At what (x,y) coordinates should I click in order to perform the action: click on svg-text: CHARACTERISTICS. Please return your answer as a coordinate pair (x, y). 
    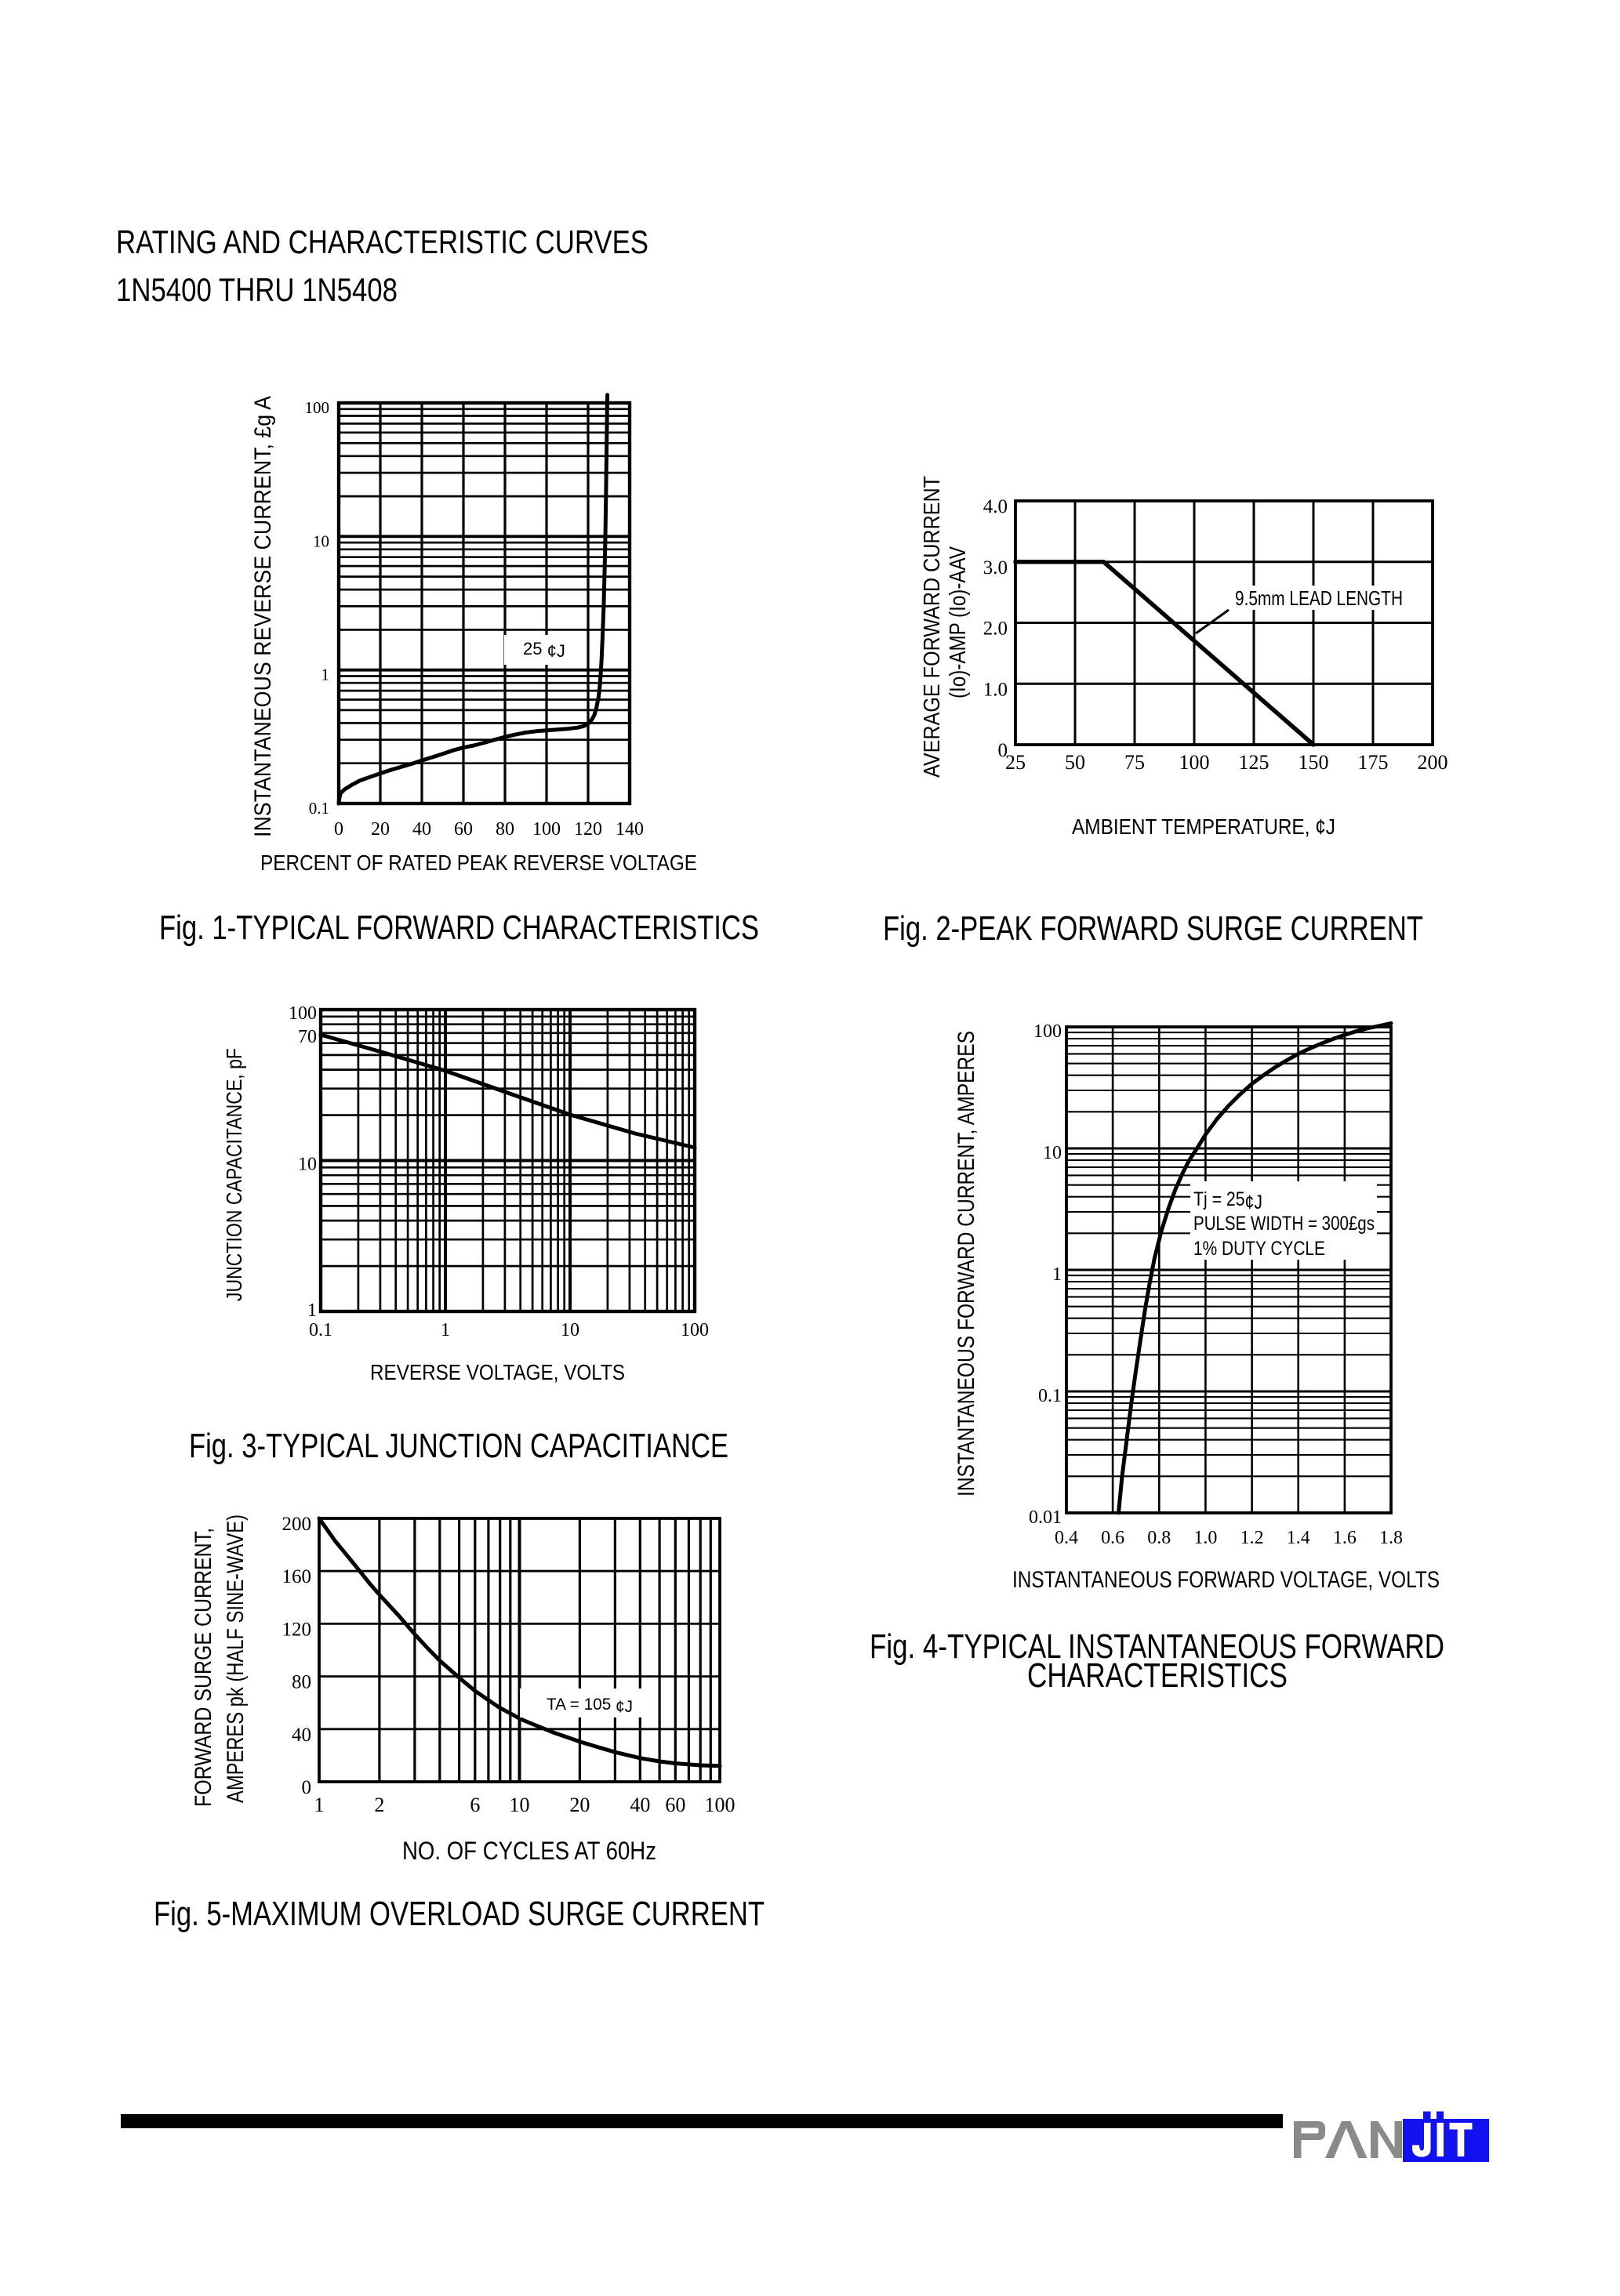
    Looking at the image, I should click on (1157, 1675).